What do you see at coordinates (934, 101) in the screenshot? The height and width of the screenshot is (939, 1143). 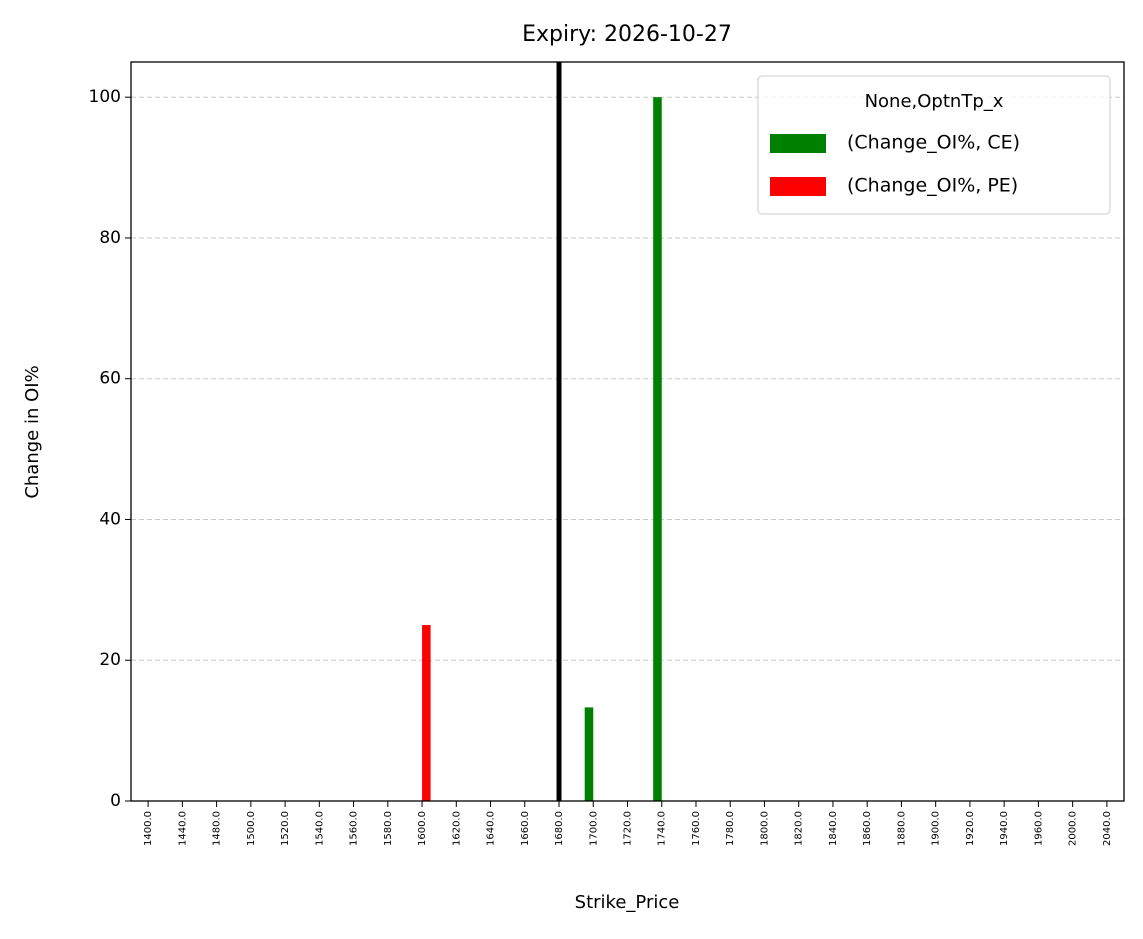 I see `legend-title: None,OptnTp_x` at bounding box center [934, 101].